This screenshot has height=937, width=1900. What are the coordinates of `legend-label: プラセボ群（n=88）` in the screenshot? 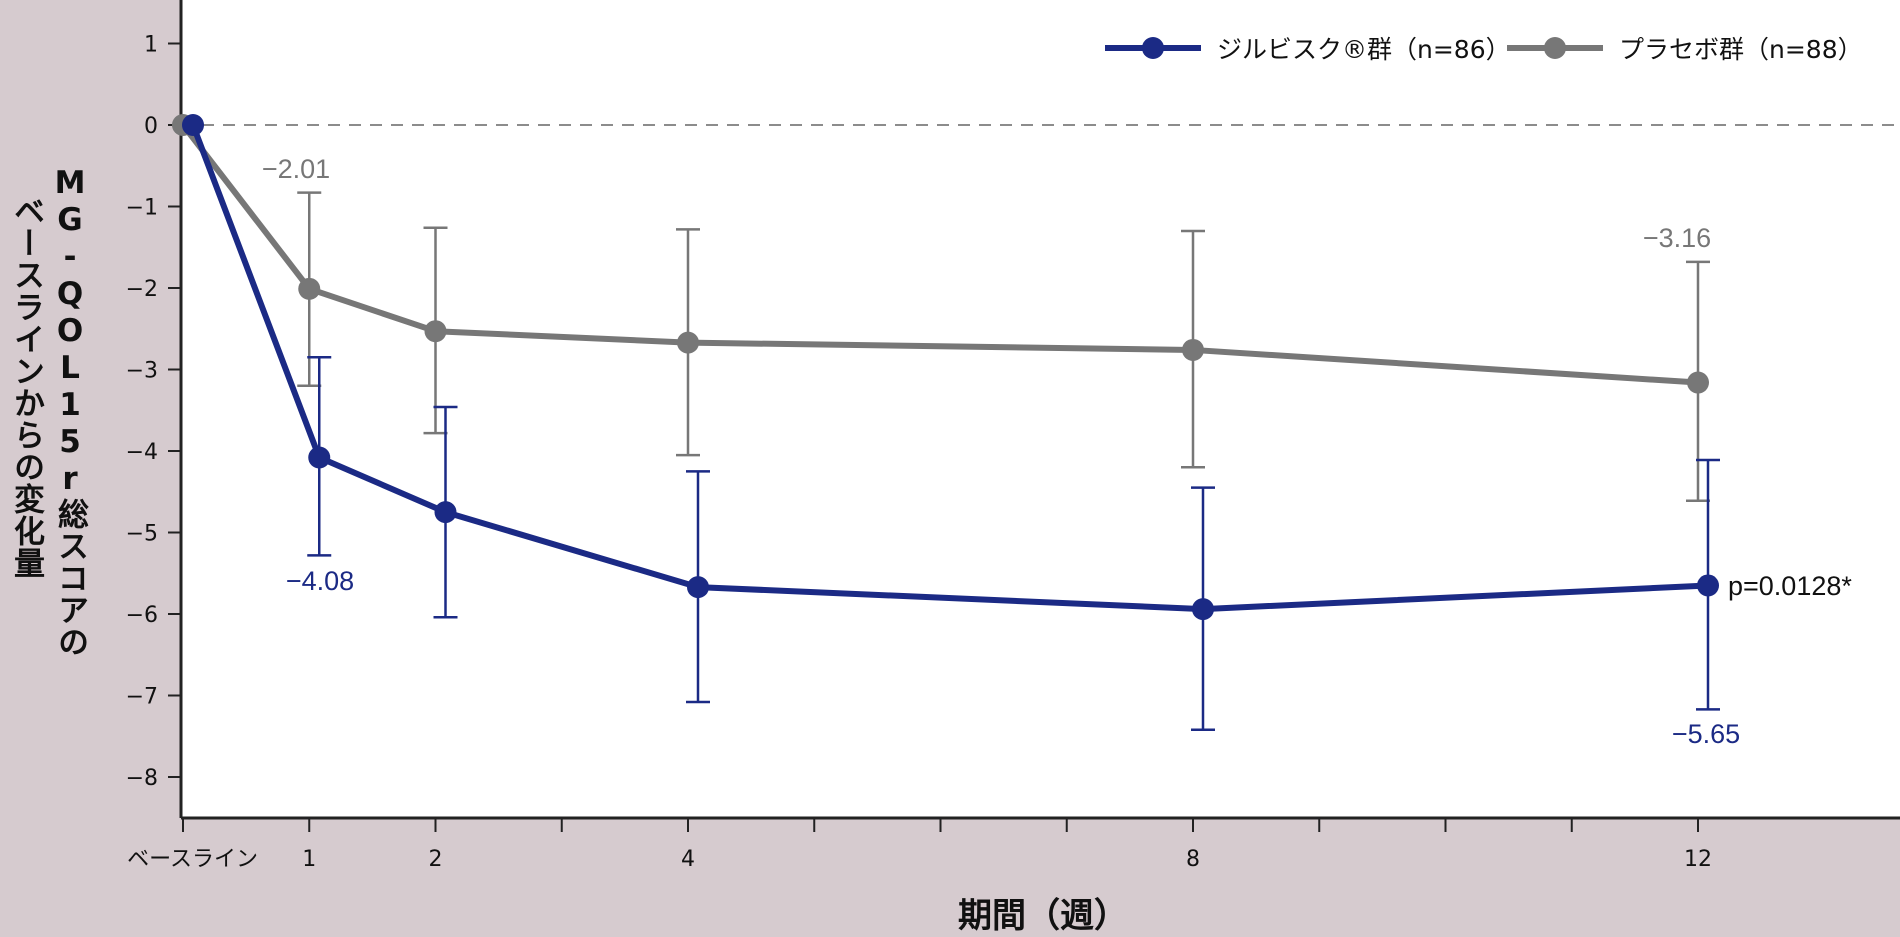 It's located at (1741, 49).